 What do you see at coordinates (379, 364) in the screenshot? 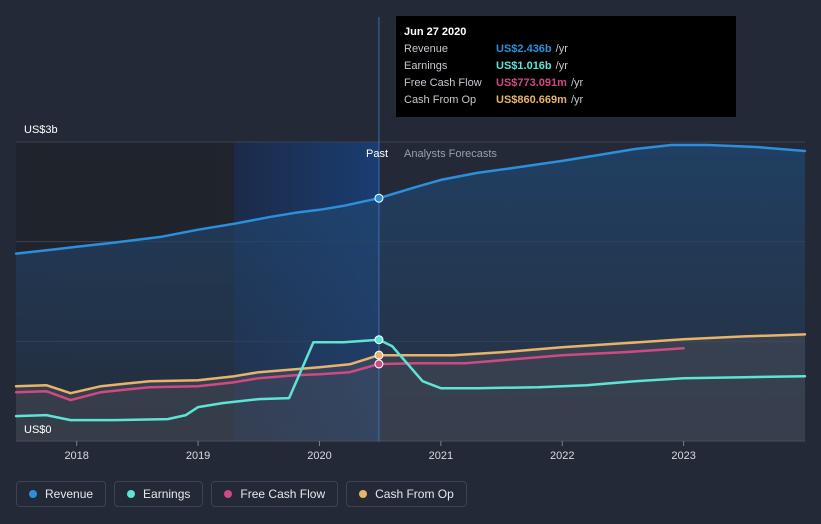
I see `fcf-marker` at bounding box center [379, 364].